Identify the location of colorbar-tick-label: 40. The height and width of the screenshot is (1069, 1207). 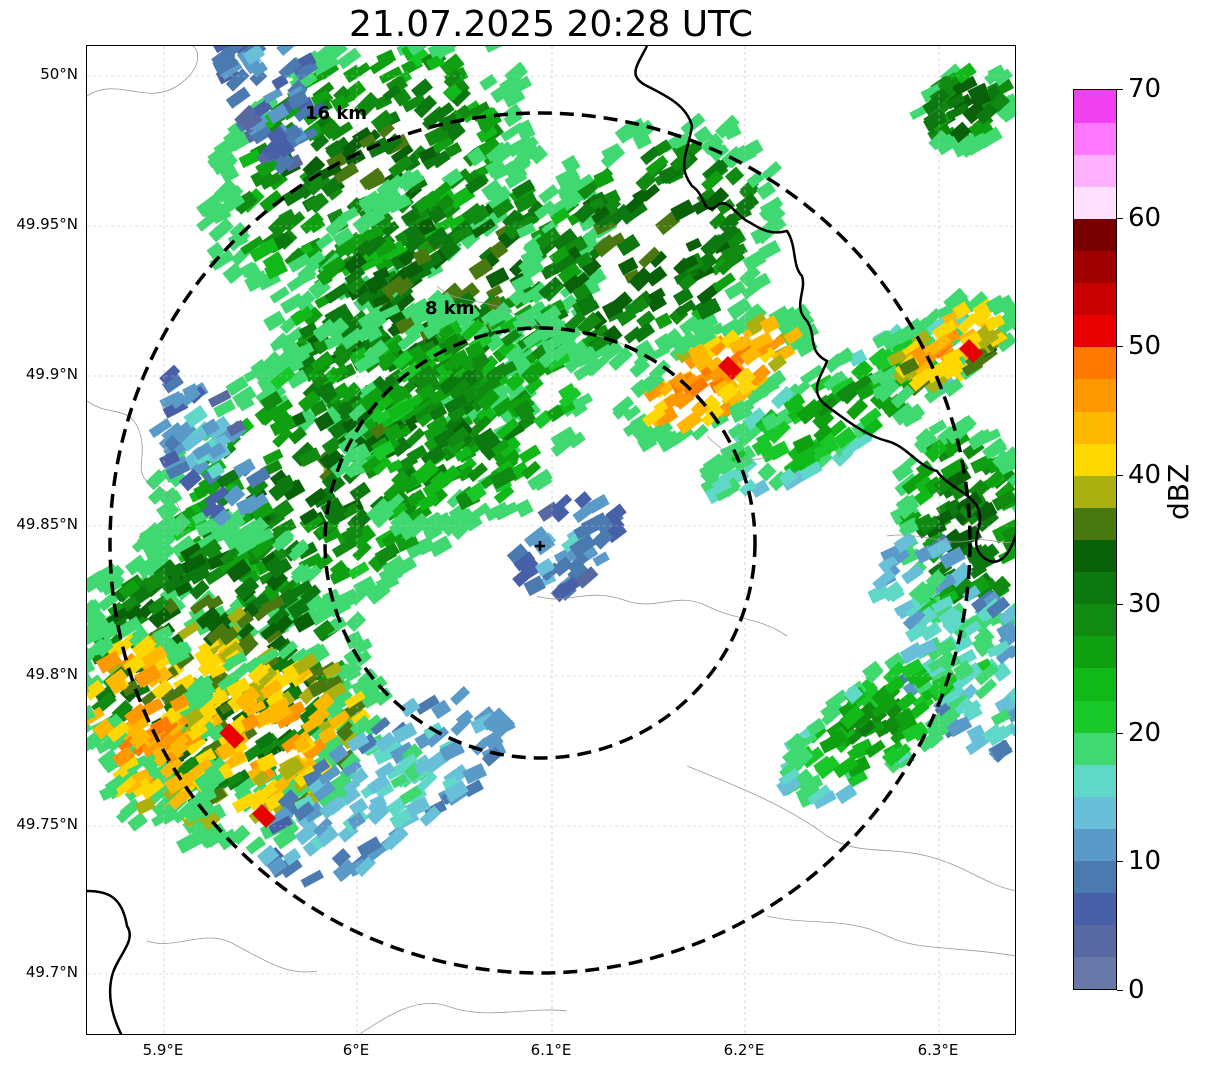
(1145, 475).